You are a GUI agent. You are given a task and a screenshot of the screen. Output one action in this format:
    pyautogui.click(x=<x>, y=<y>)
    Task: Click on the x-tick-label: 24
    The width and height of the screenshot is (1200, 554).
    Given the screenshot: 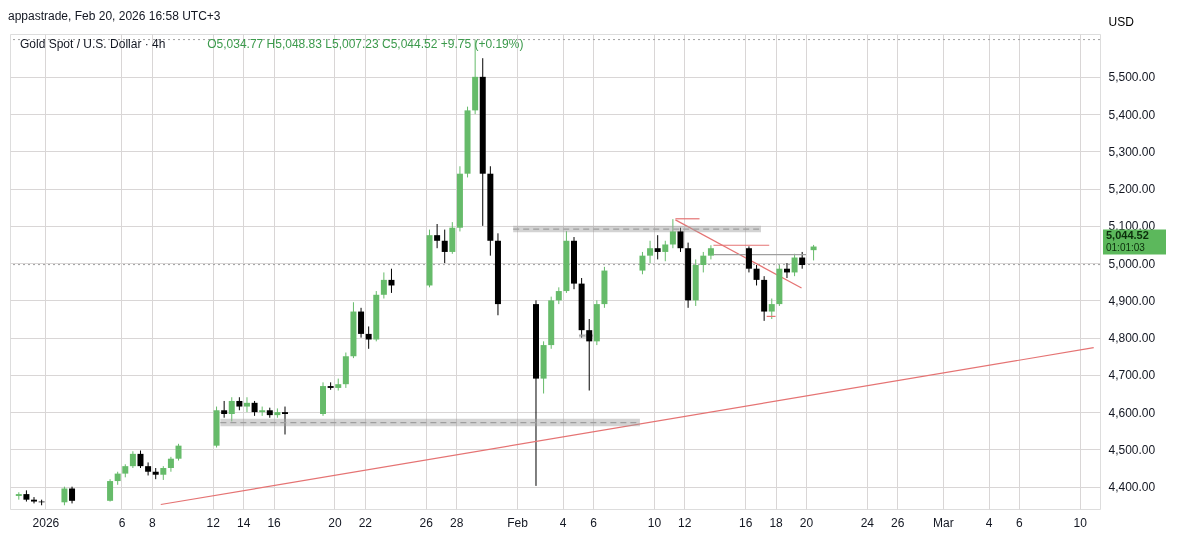 What is the action you would take?
    pyautogui.click(x=867, y=522)
    